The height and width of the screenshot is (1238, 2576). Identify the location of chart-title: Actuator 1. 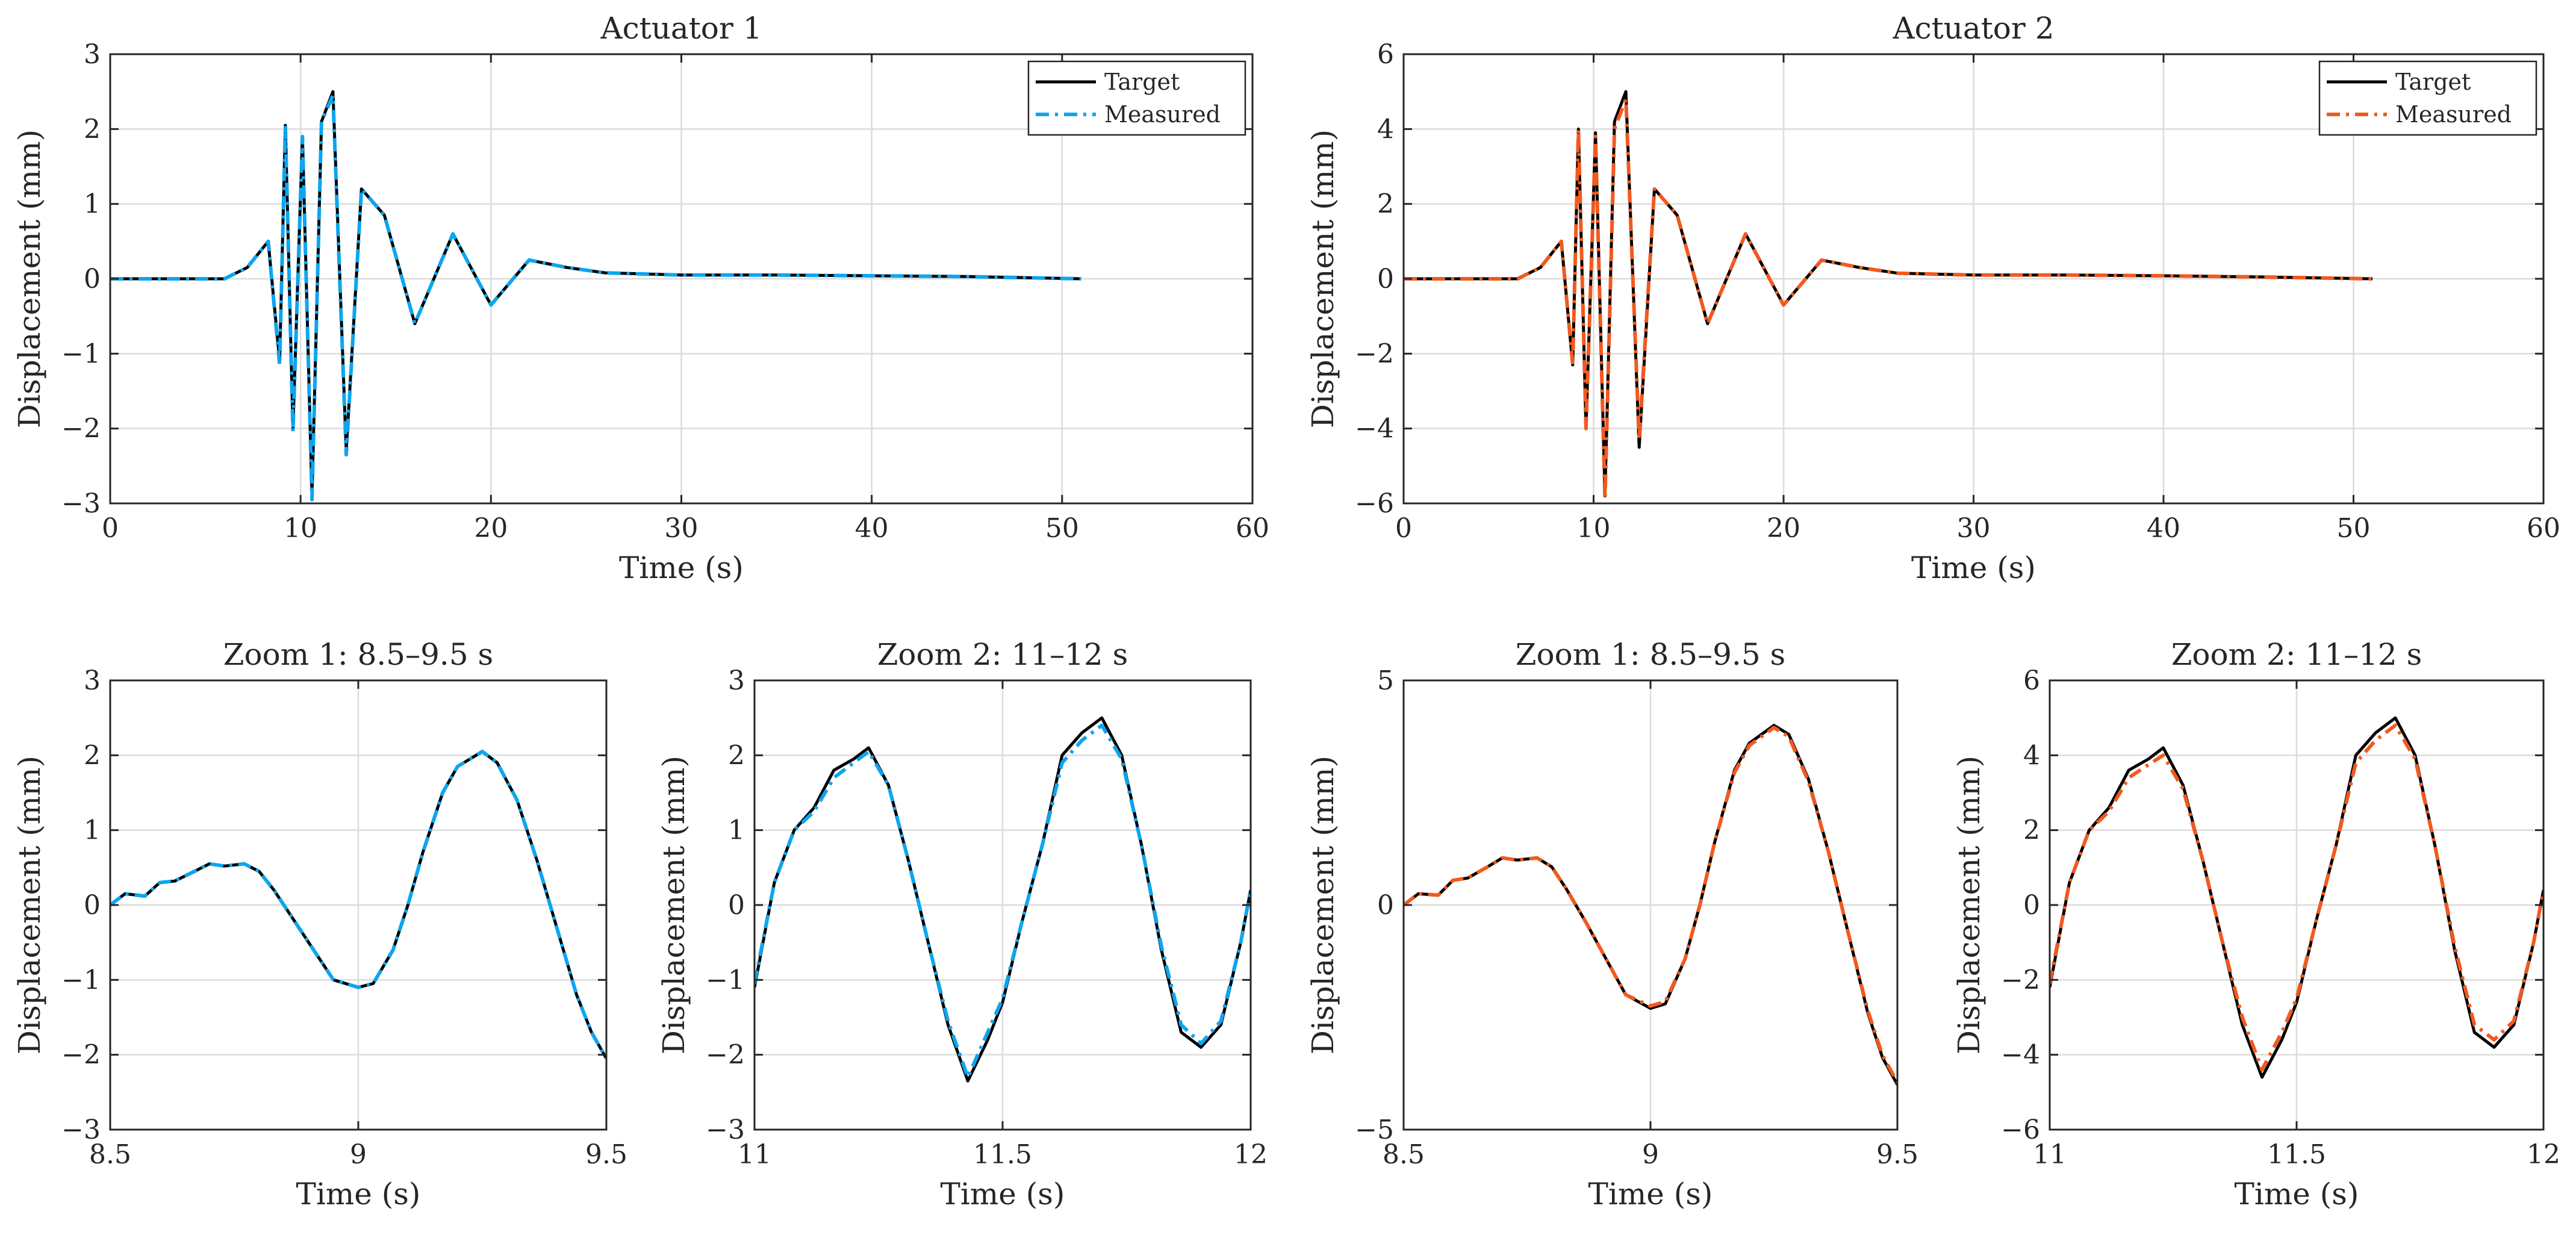
(681, 28).